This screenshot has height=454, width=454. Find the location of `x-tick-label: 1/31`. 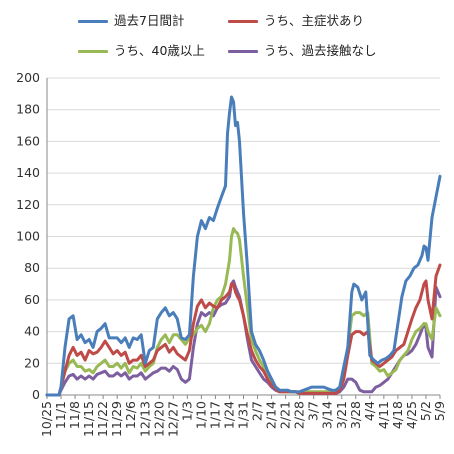

x-tick-label: 1/31 is located at coordinates (243, 415).